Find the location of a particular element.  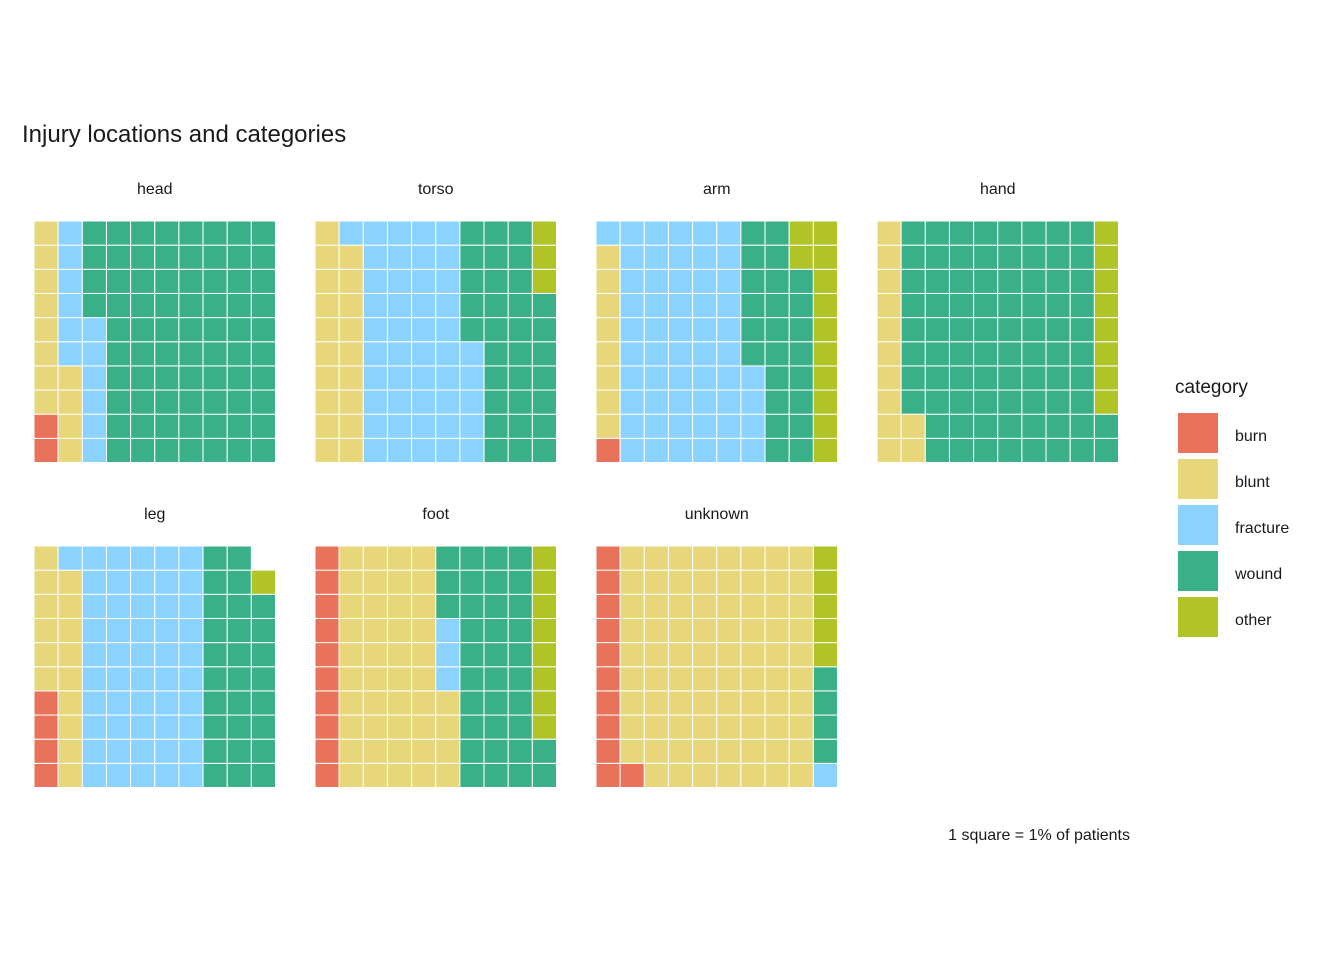

panel-torso: torso is located at coordinates (435, 322).